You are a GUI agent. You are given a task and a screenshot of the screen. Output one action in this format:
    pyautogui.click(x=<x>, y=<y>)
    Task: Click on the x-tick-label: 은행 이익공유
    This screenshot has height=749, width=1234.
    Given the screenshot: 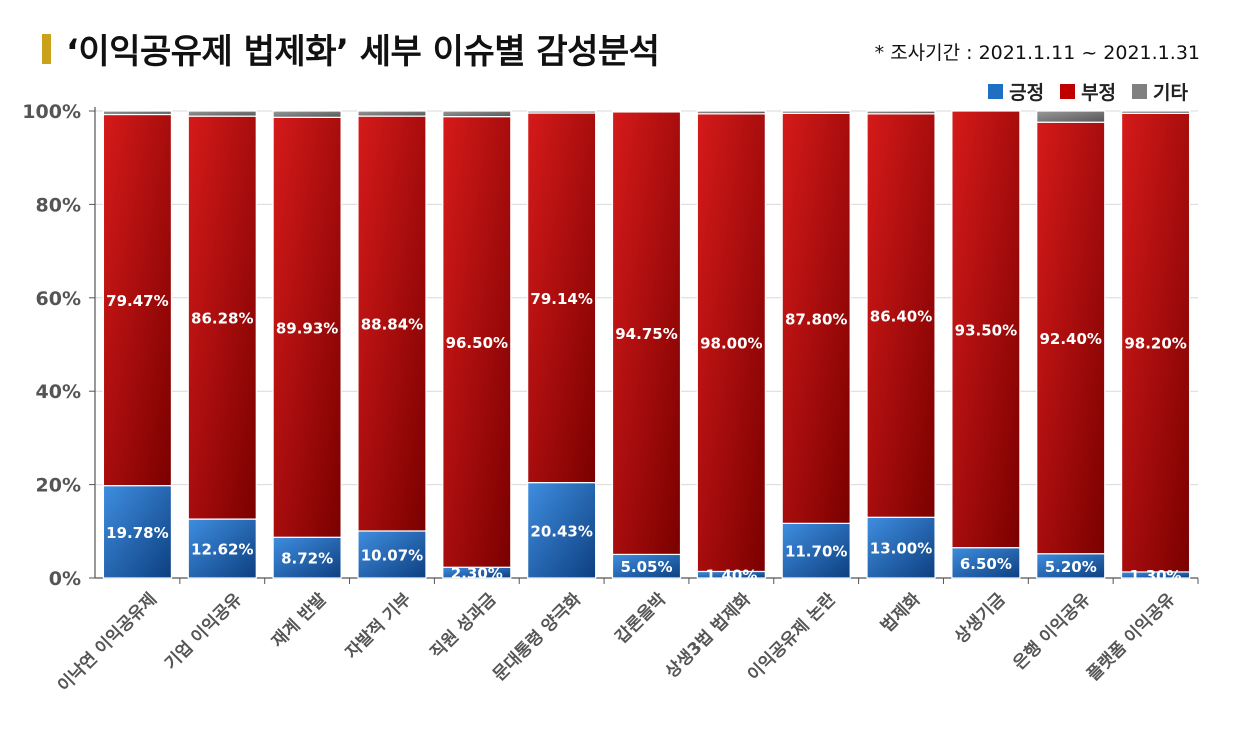 What is the action you would take?
    pyautogui.click(x=1052, y=631)
    